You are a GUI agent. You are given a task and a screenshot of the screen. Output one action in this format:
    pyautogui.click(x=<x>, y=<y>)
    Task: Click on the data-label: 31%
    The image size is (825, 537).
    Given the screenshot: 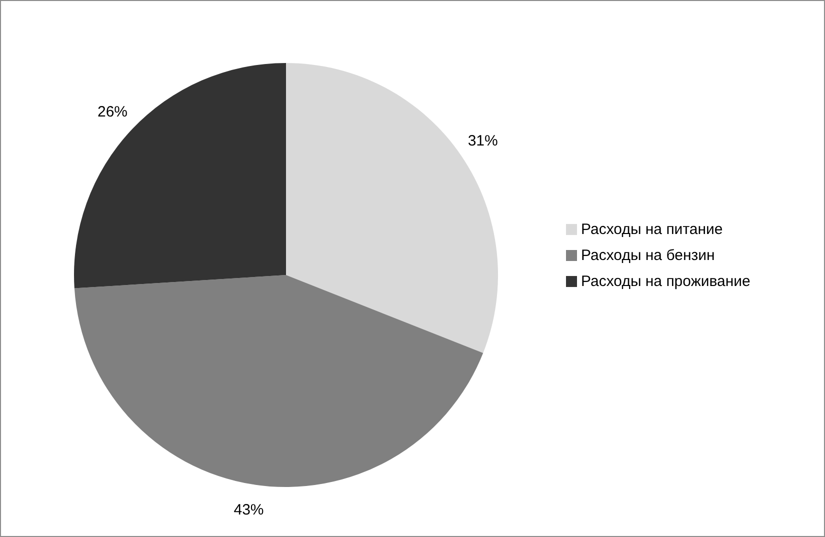 What is the action you would take?
    pyautogui.click(x=483, y=141)
    